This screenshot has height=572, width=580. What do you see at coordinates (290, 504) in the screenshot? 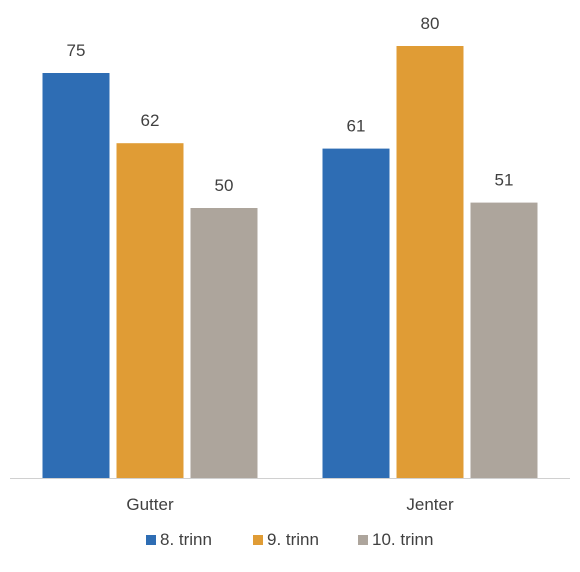
I see `category-labels-layer: Gutter Jenter` at bounding box center [290, 504].